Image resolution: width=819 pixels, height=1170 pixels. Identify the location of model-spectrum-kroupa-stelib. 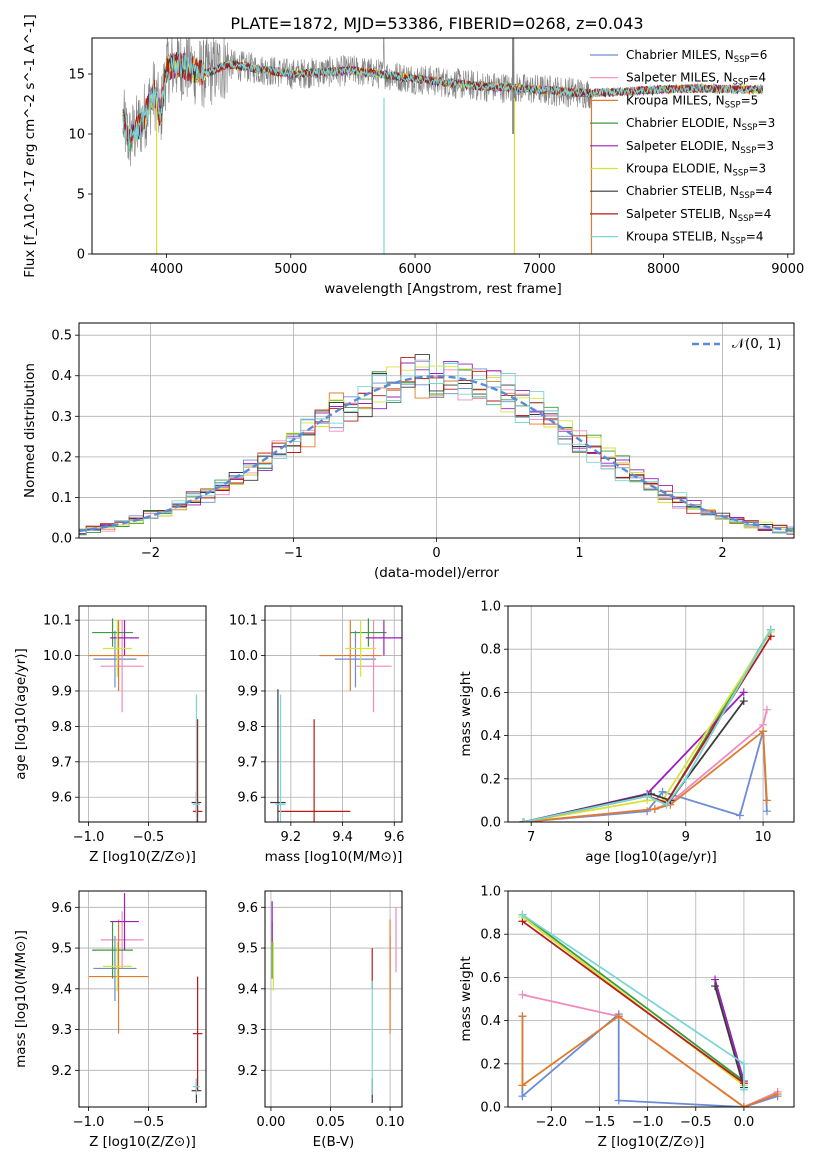
(443, 102).